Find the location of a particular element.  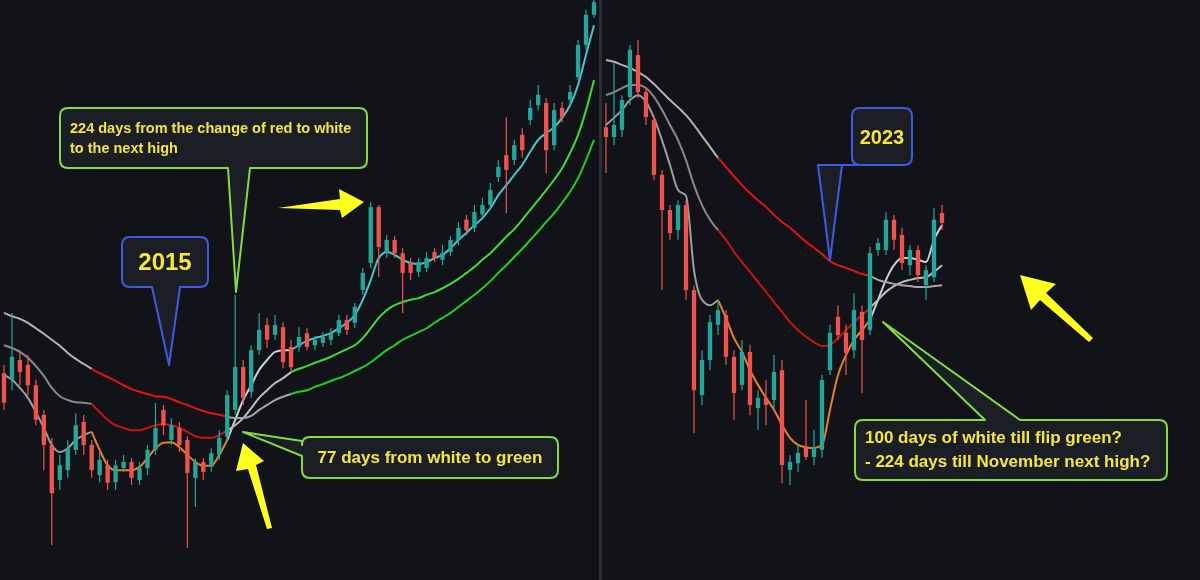

annotation: 100 days of white till flip green? - 224 days till November next high? is located at coordinates (1008, 450).